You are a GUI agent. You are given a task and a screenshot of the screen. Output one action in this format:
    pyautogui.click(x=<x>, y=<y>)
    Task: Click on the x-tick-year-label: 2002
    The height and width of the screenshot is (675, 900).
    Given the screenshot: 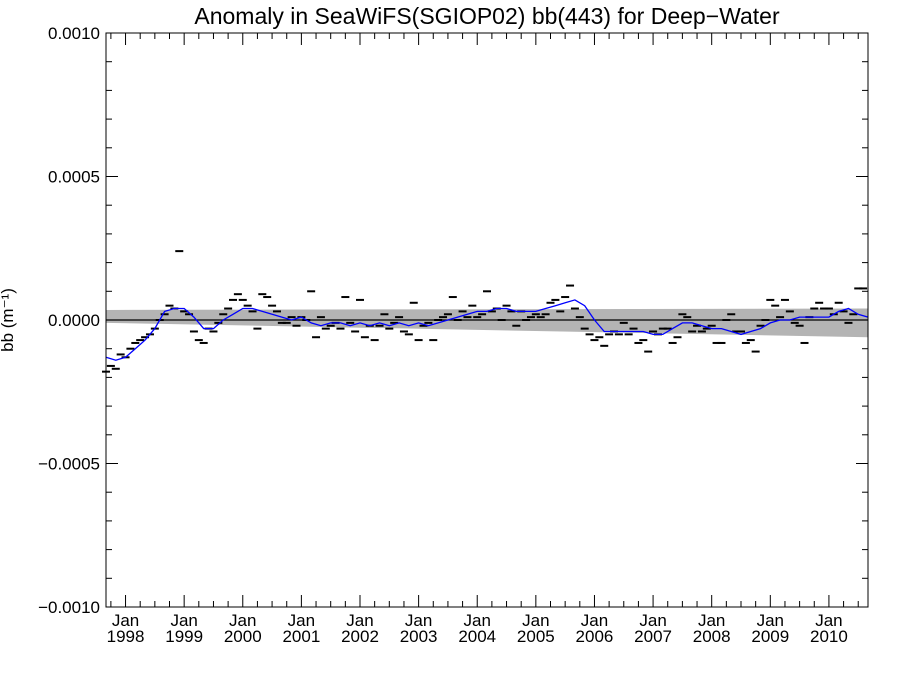 What is the action you would take?
    pyautogui.click(x=360, y=636)
    